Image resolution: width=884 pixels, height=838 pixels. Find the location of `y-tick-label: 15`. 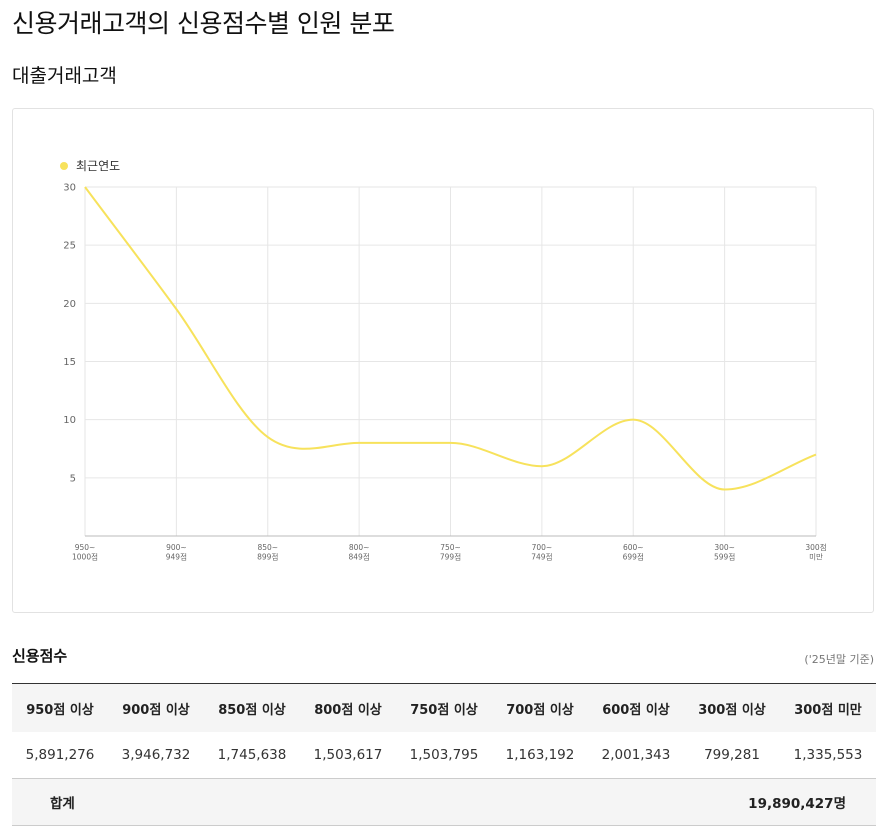

y-tick-label: 15 is located at coordinates (69, 362).